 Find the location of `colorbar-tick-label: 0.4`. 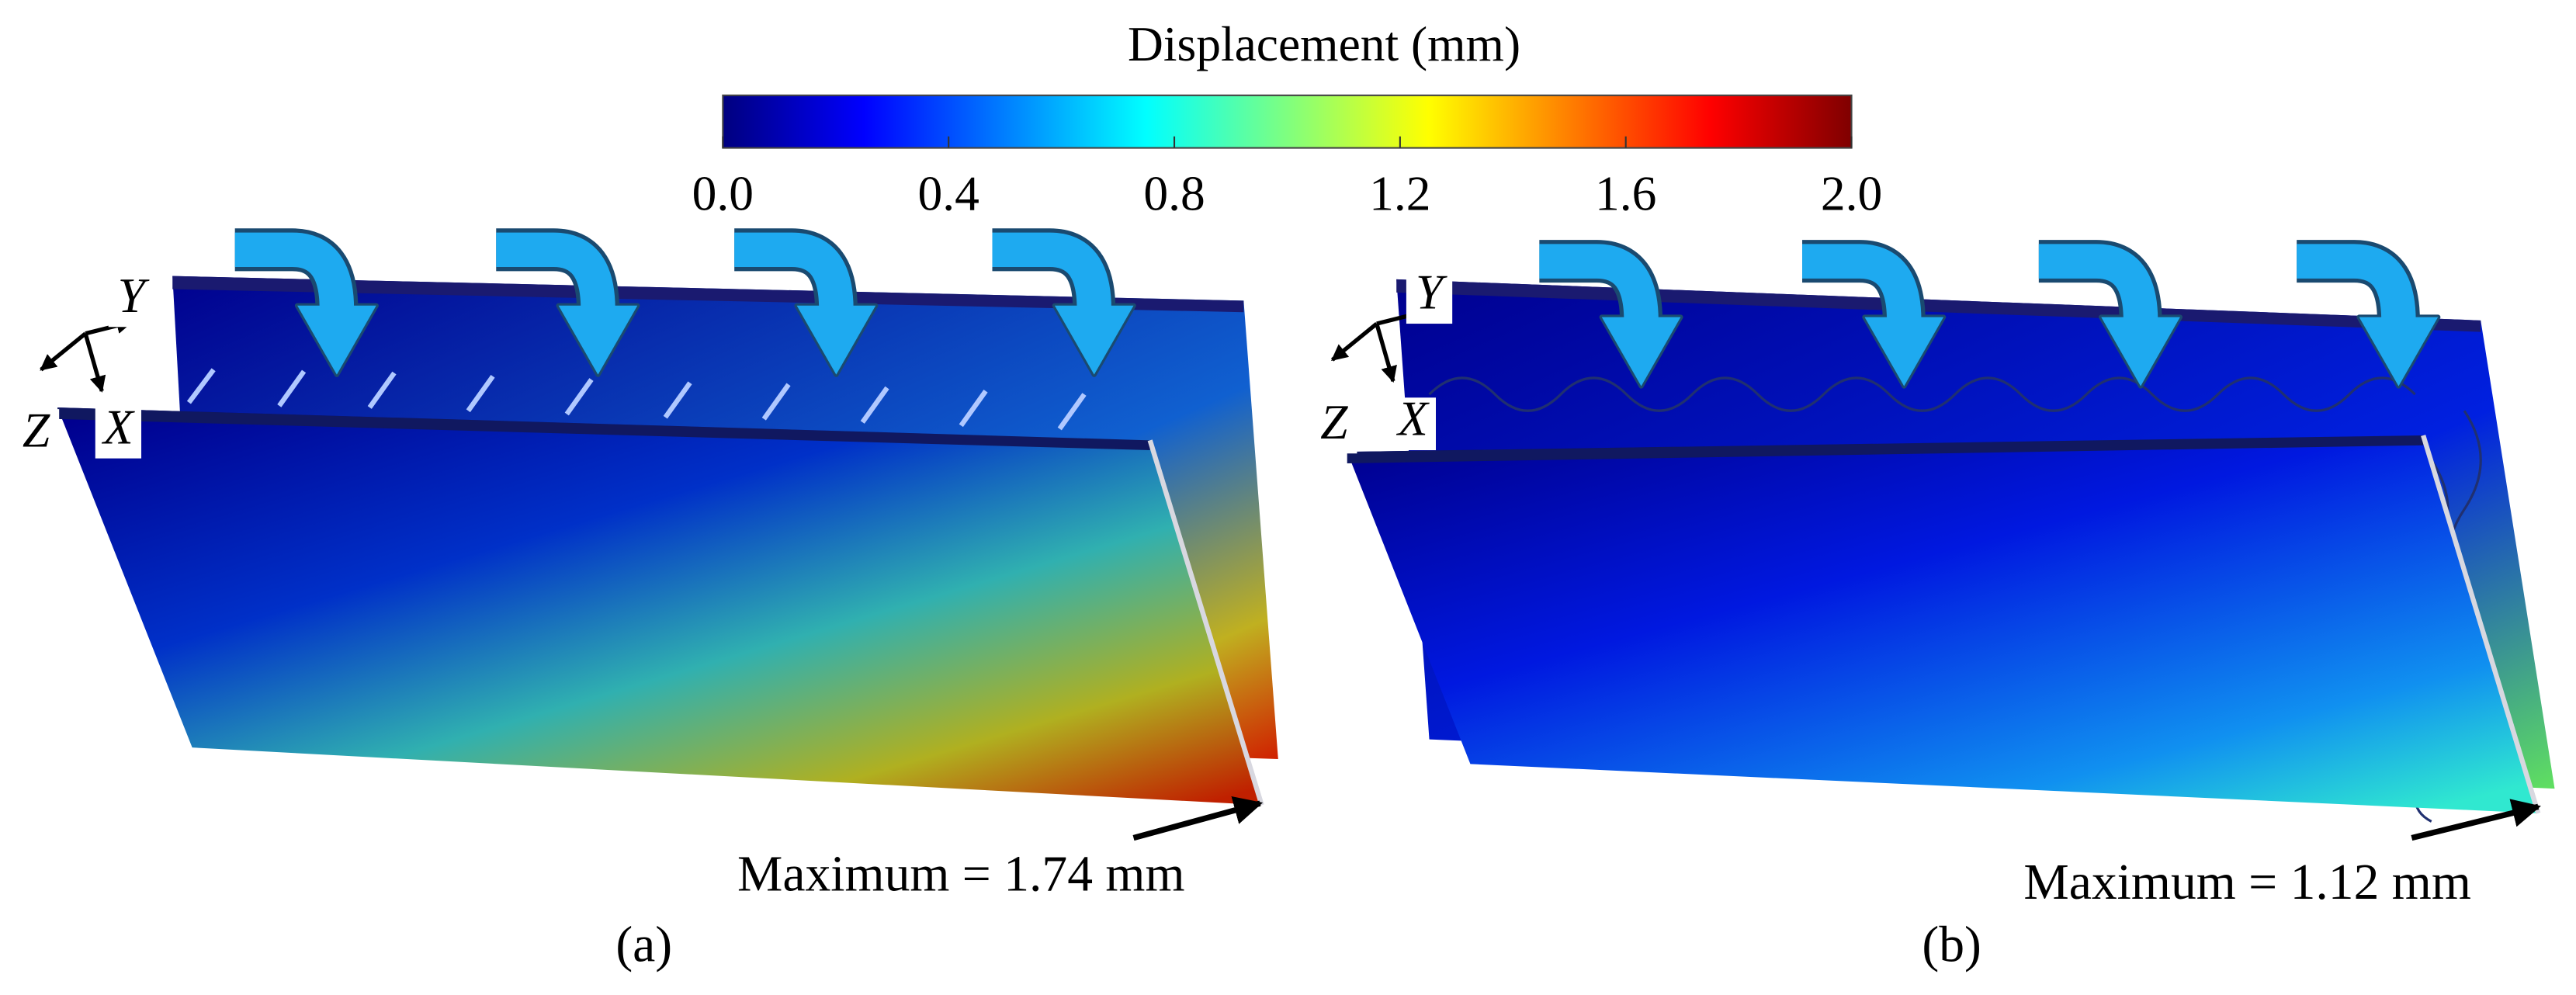

colorbar-tick-label: 0.4 is located at coordinates (948, 193).